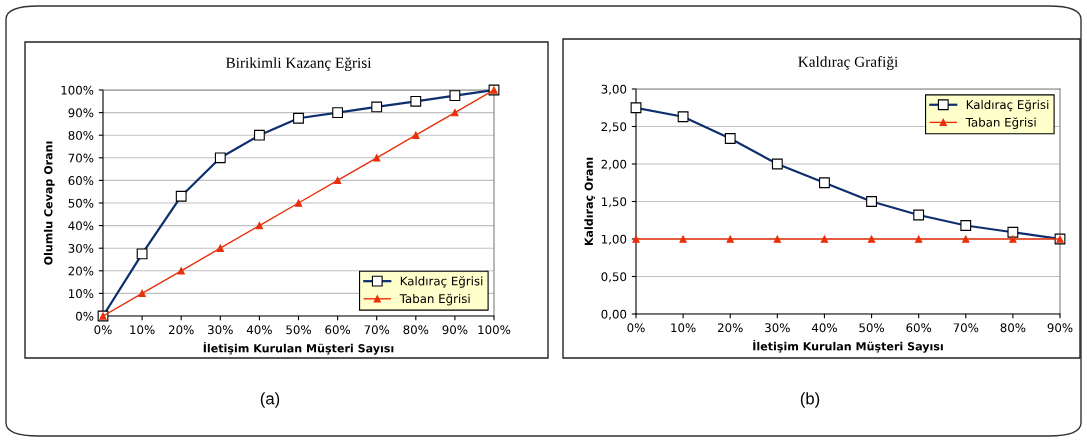 The width and height of the screenshot is (1087, 441). Describe the element at coordinates (614, 164) in the screenshot. I see `y-tick-label: 2,00` at that location.